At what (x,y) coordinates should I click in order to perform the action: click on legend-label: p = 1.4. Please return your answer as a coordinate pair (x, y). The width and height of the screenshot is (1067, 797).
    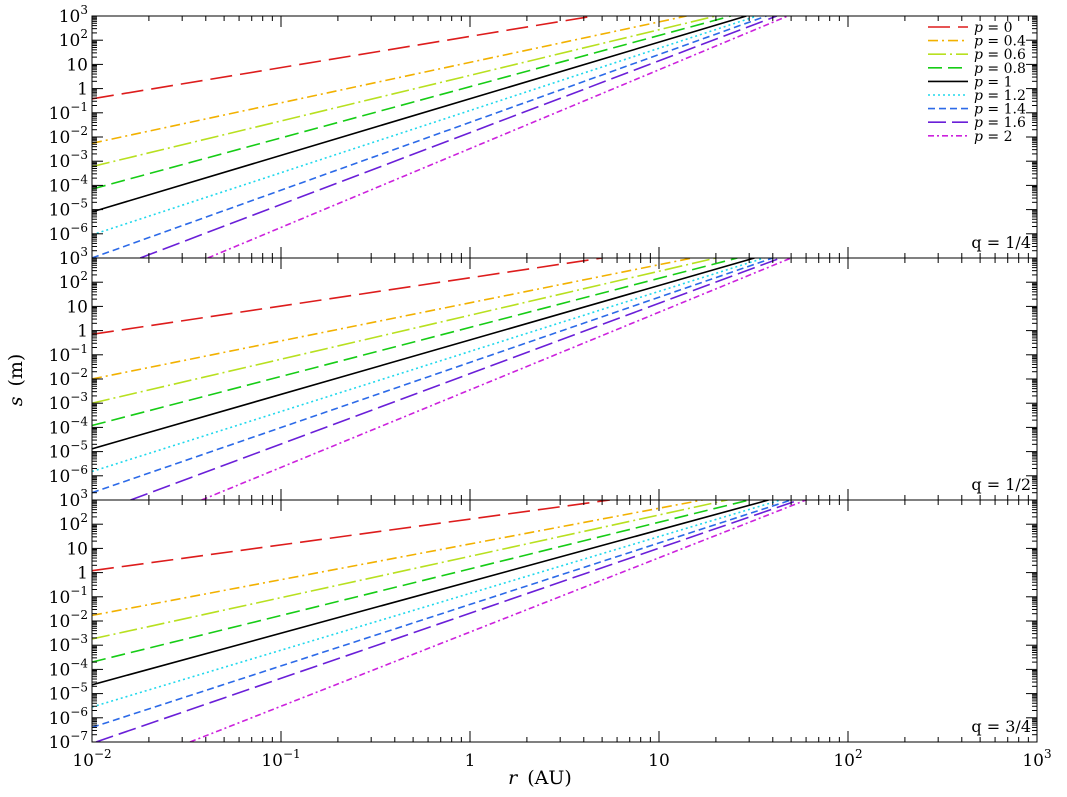
    Looking at the image, I should click on (1000, 110).